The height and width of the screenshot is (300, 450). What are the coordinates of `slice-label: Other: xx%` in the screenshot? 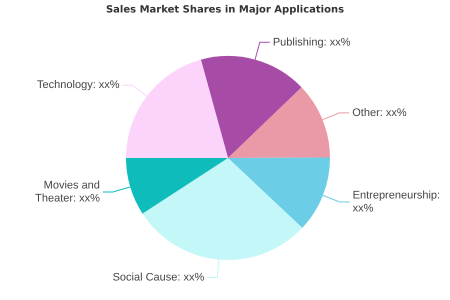 It's located at (379, 112).